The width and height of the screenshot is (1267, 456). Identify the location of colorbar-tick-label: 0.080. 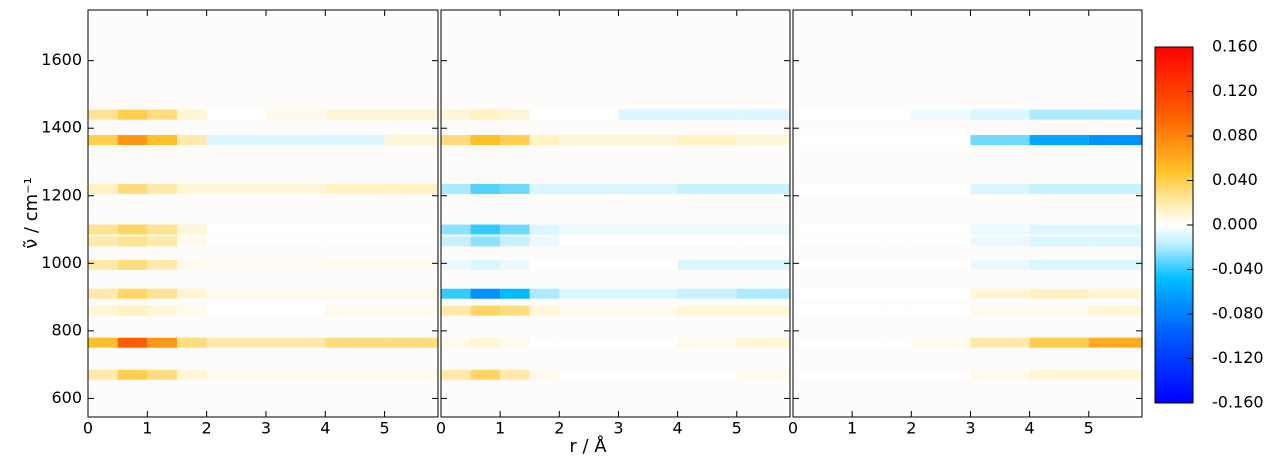
(1235, 135).